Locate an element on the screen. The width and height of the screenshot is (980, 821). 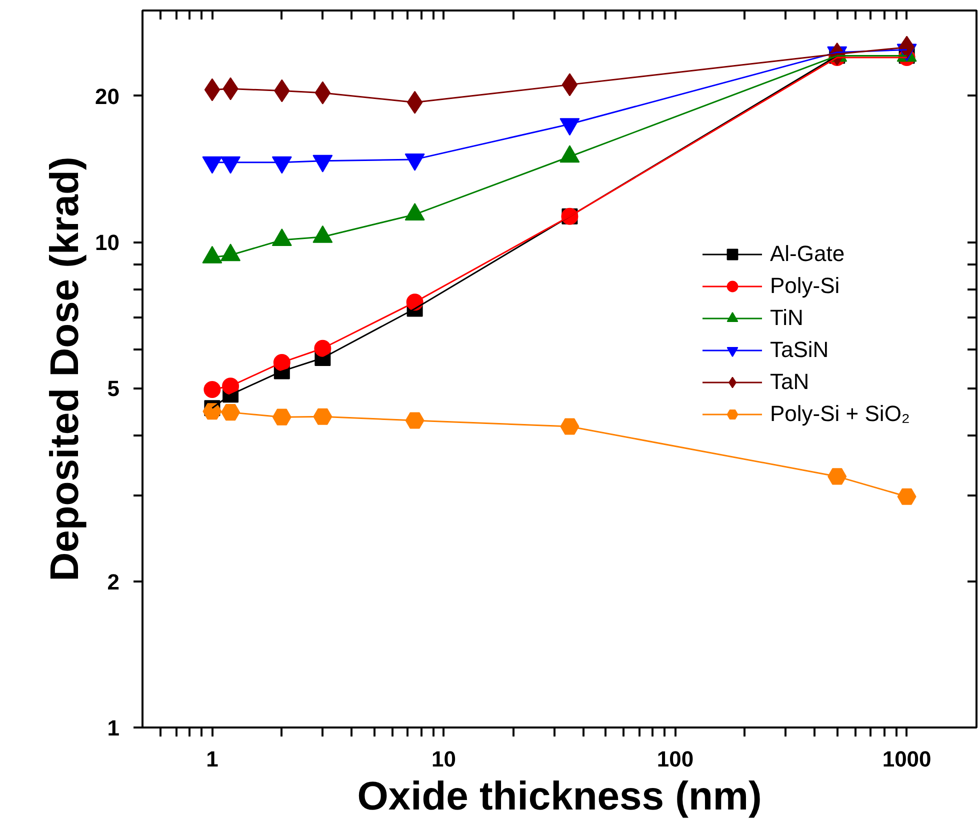
legend-label: Poly-Si + SiO₂ is located at coordinates (840, 414).